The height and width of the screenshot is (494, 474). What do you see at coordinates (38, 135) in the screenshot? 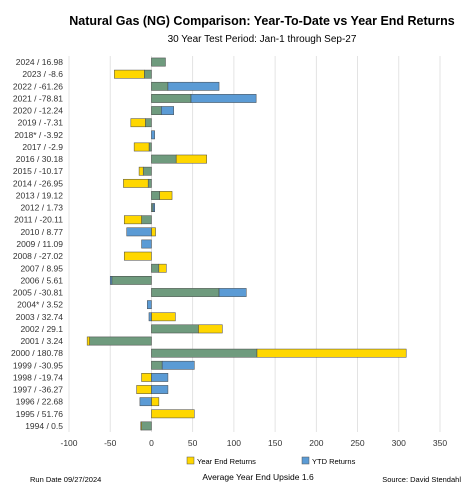
I see `category-label: 2018* / -3.92` at bounding box center [38, 135].